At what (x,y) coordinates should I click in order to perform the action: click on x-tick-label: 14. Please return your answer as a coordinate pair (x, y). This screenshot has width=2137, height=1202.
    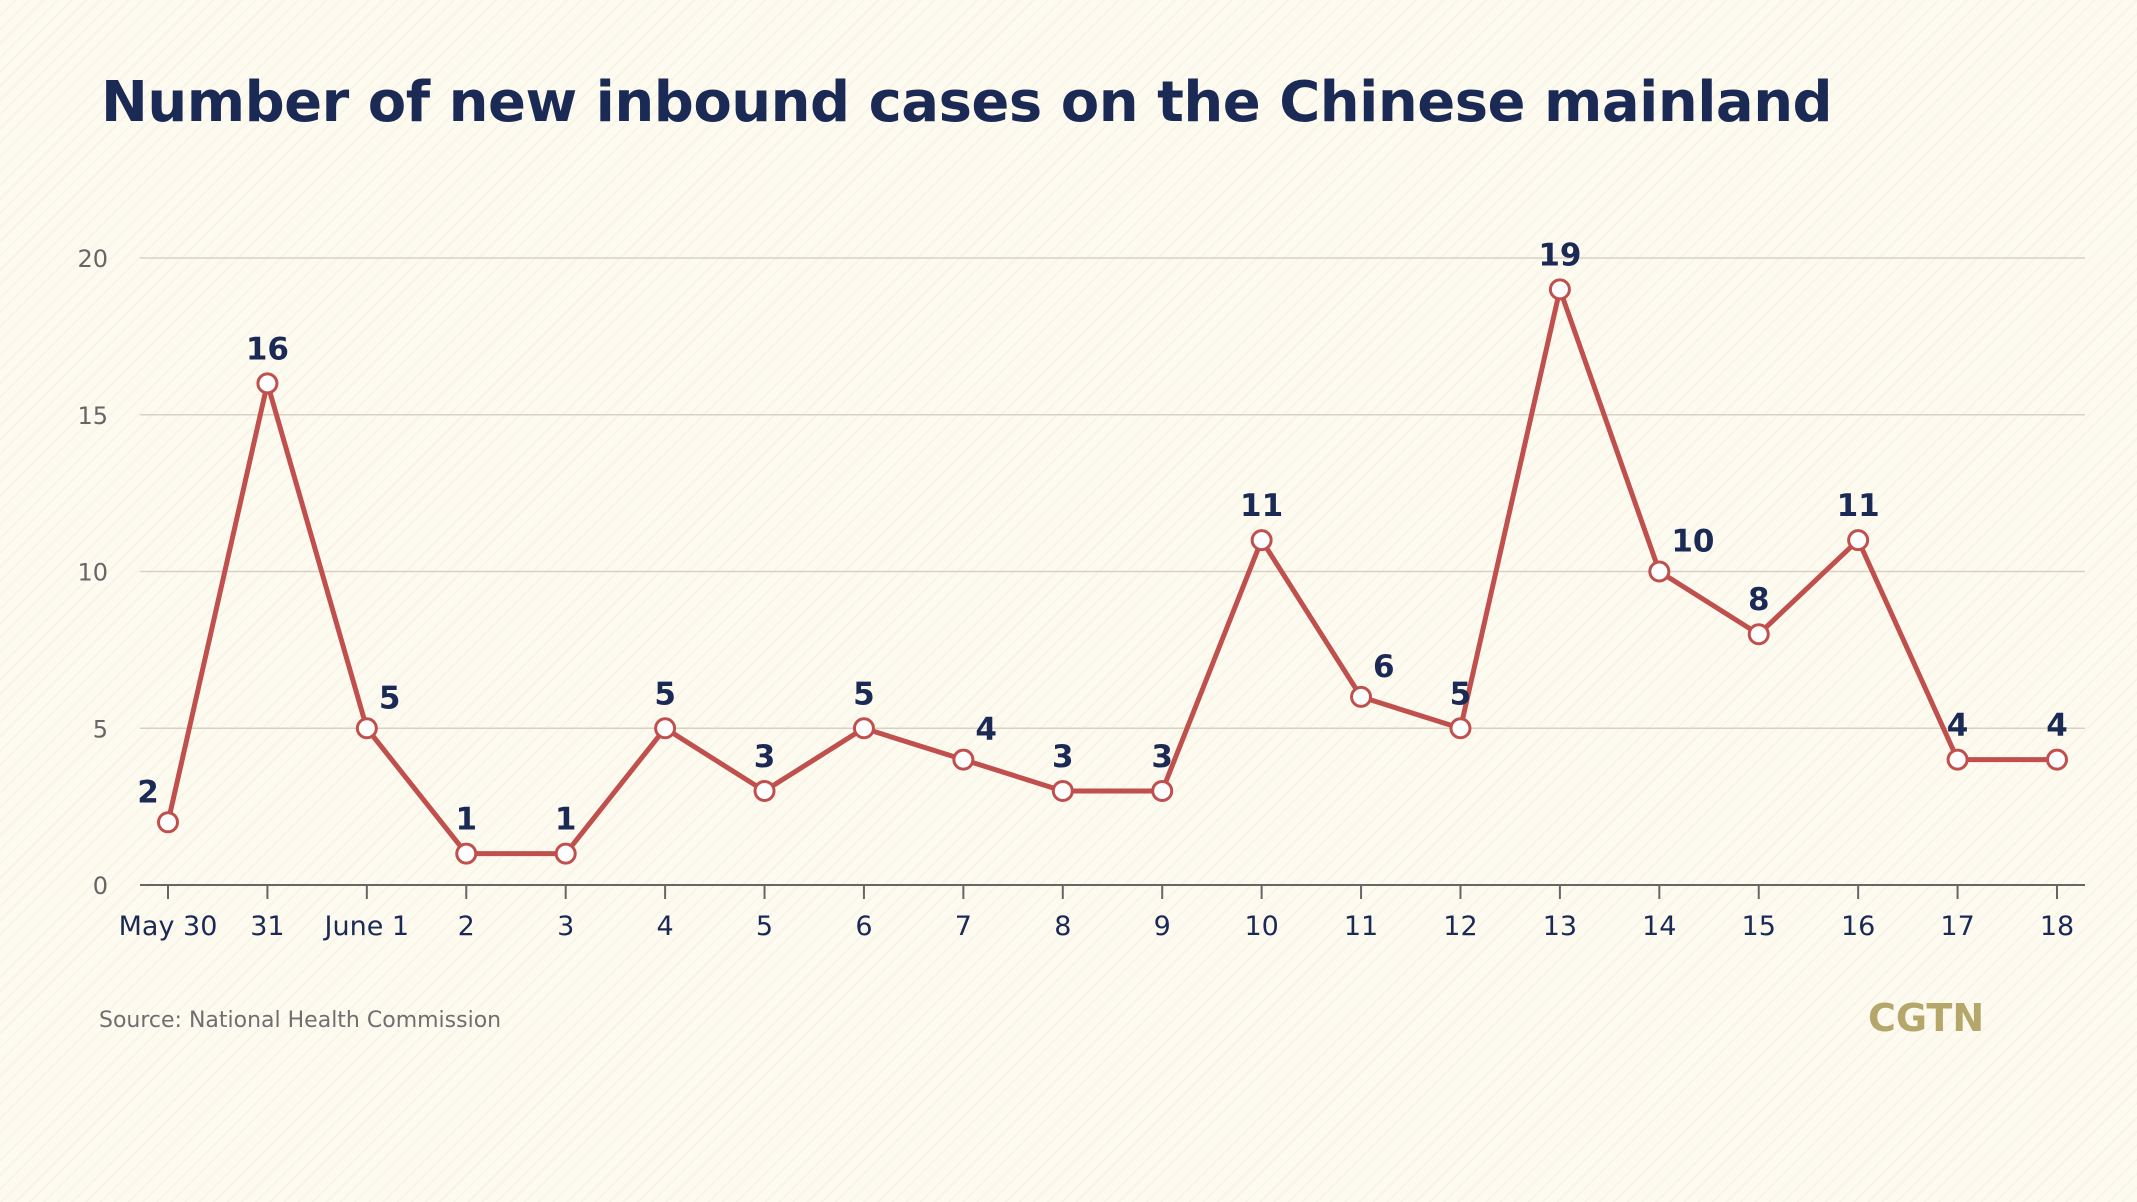
    Looking at the image, I should click on (1659, 926).